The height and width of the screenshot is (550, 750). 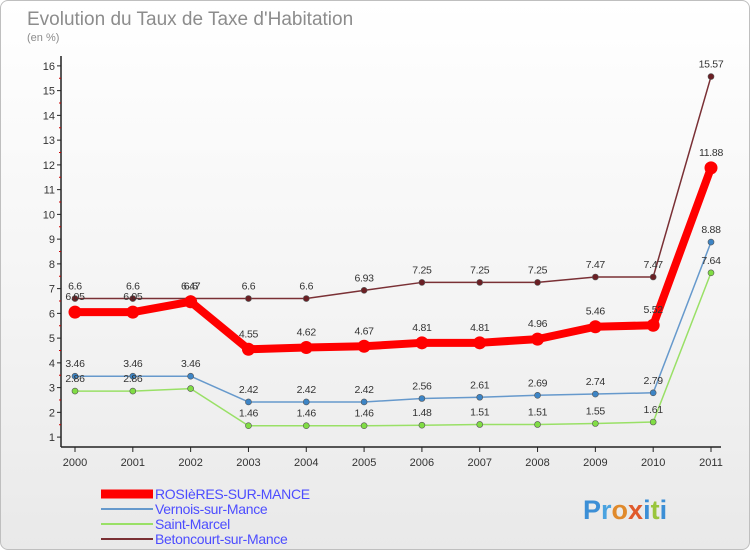 I want to click on series-0-data-label: 6.47, so click(x=191, y=287).